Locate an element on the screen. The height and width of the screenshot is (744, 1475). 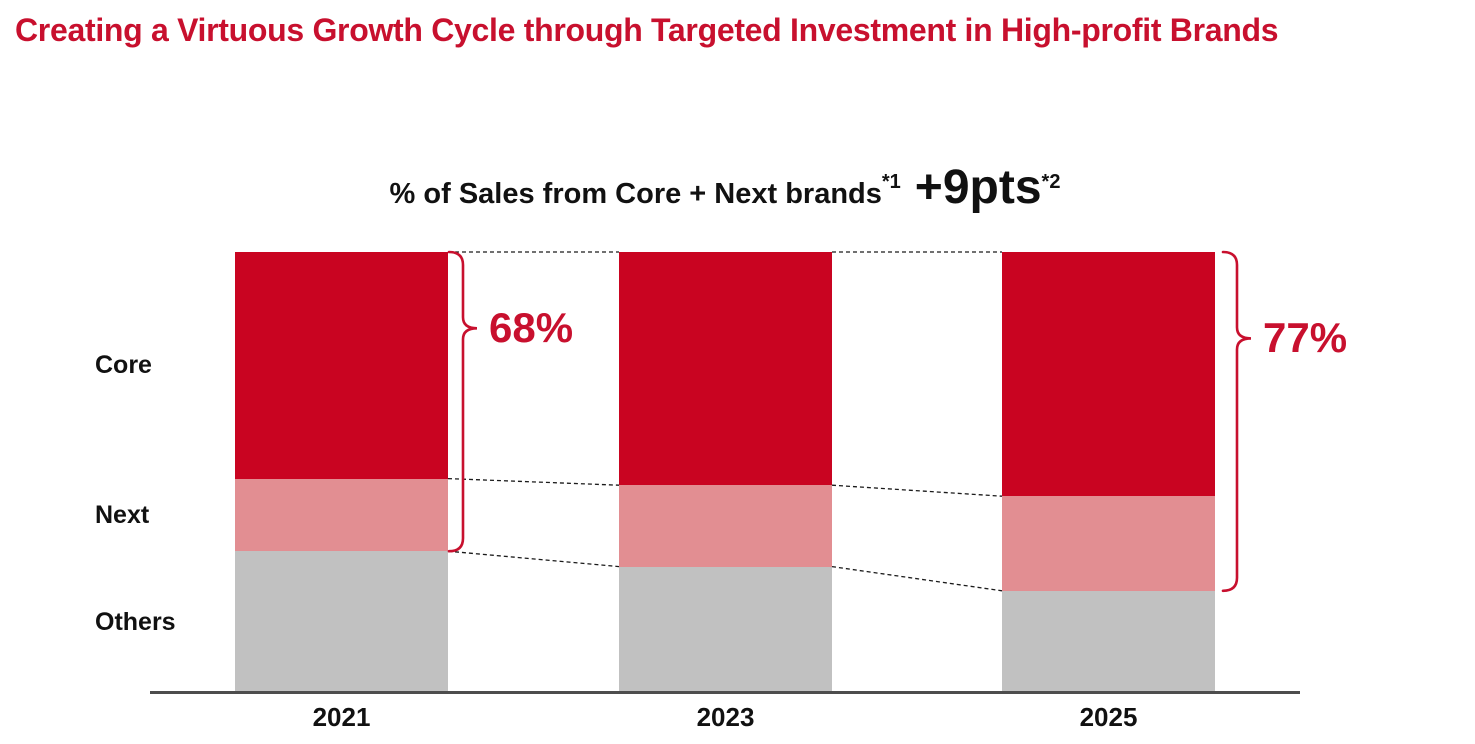
bar-2025 is located at coordinates (1108, 472).